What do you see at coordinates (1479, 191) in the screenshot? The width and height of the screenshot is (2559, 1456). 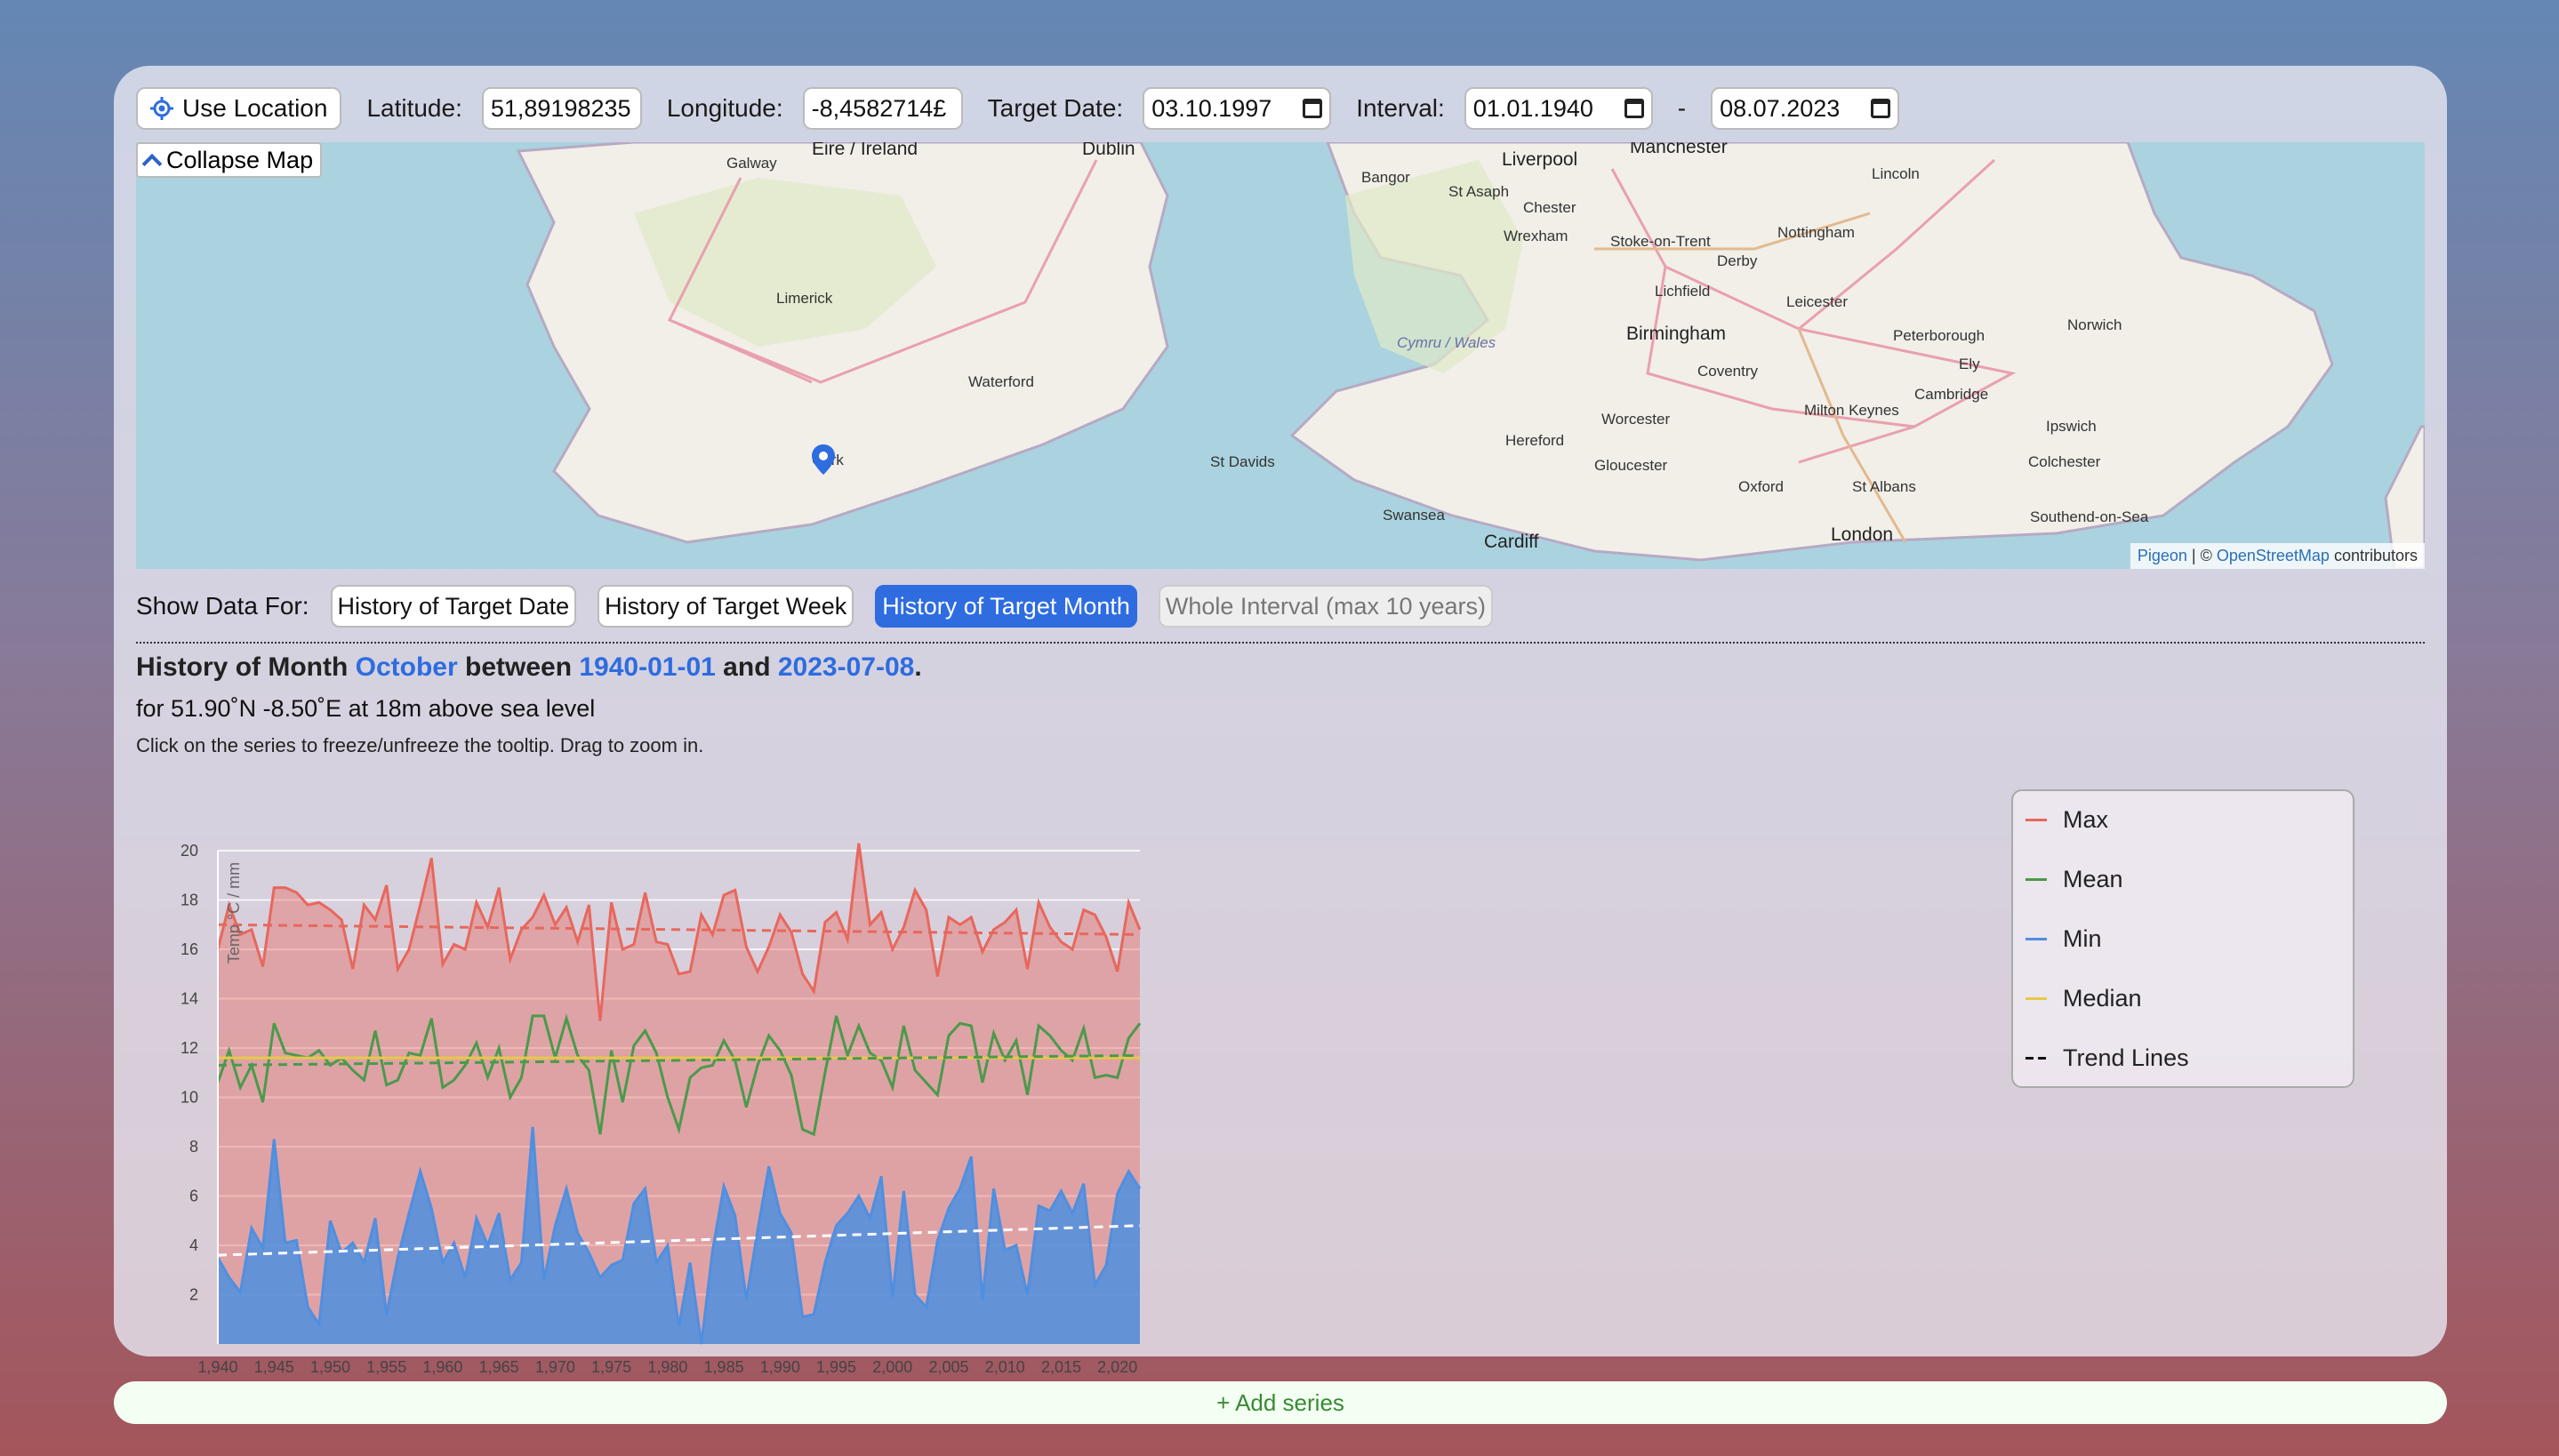 I see `map-place: St Asaph` at bounding box center [1479, 191].